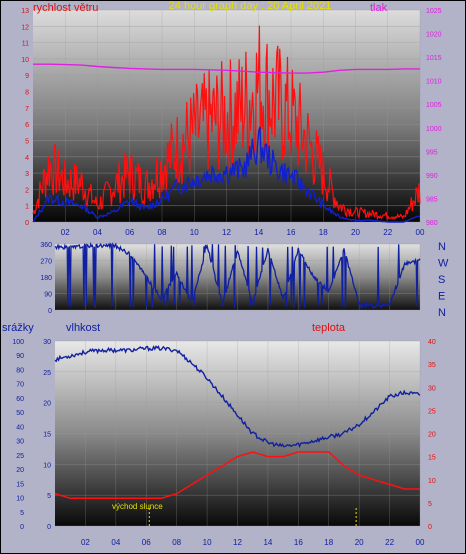  I want to click on temperature-tick: 0, so click(430, 527).